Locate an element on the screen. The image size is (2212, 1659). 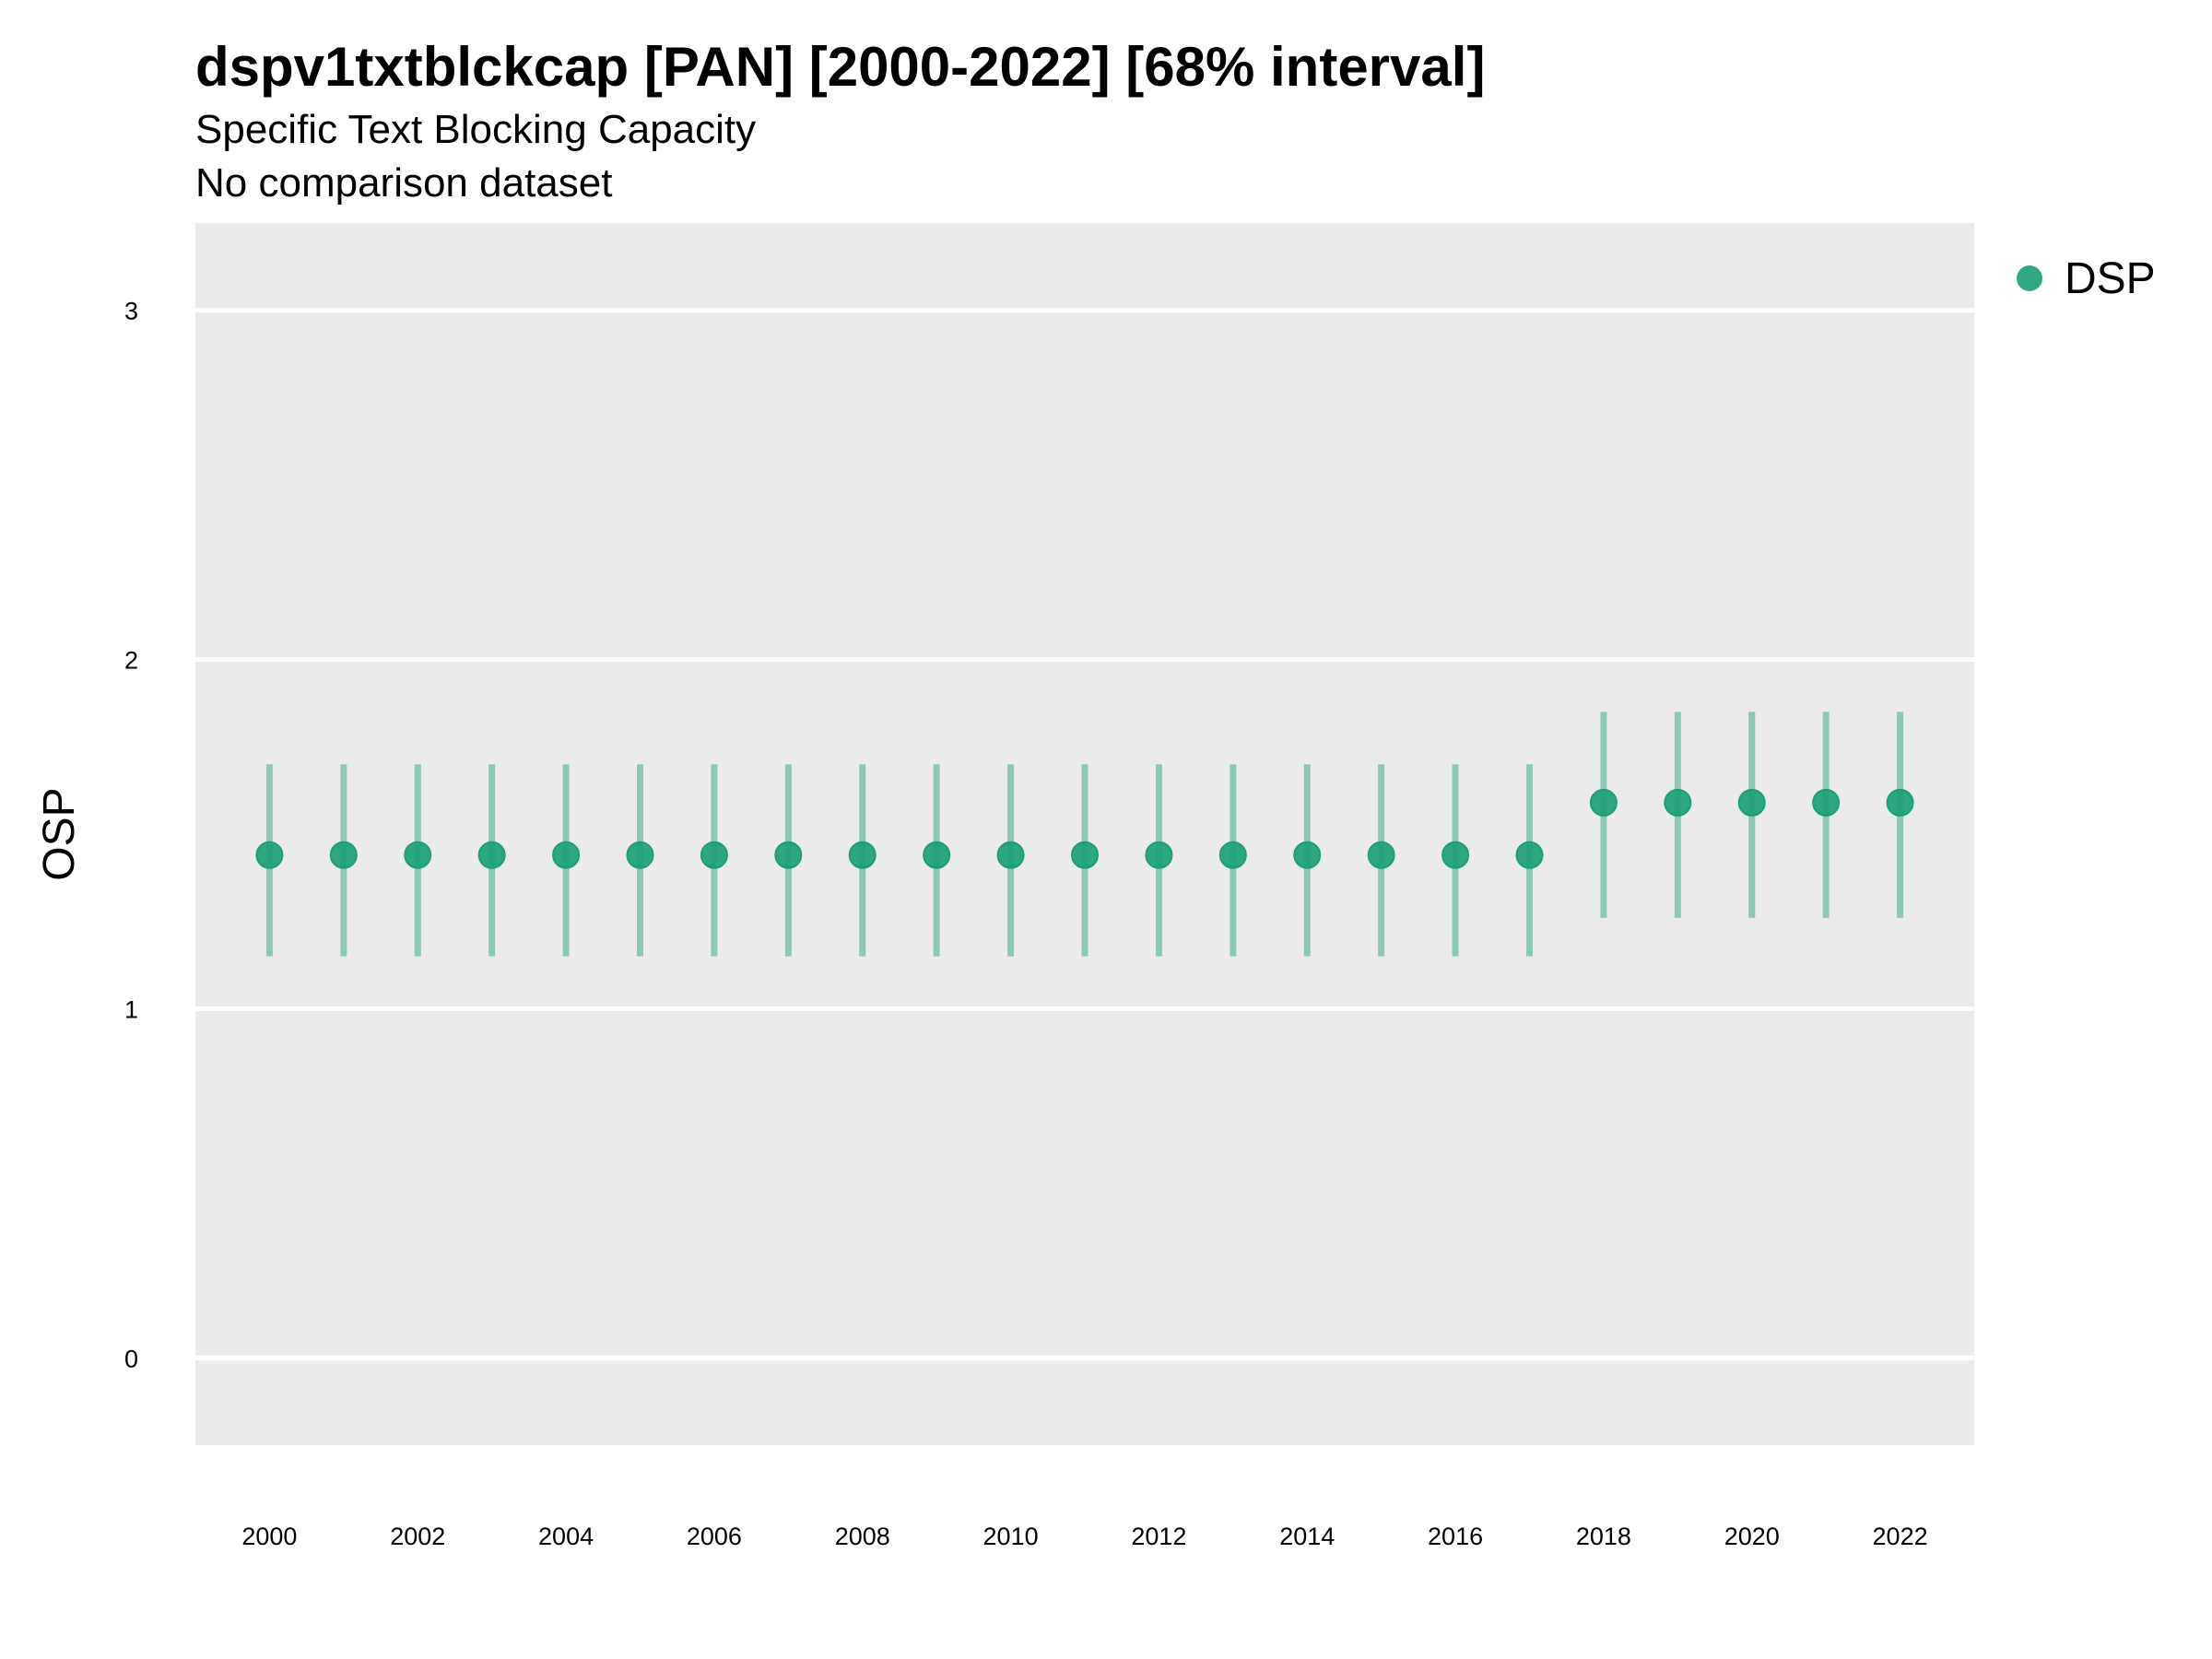
data-point-2011 is located at coordinates (1085, 855).